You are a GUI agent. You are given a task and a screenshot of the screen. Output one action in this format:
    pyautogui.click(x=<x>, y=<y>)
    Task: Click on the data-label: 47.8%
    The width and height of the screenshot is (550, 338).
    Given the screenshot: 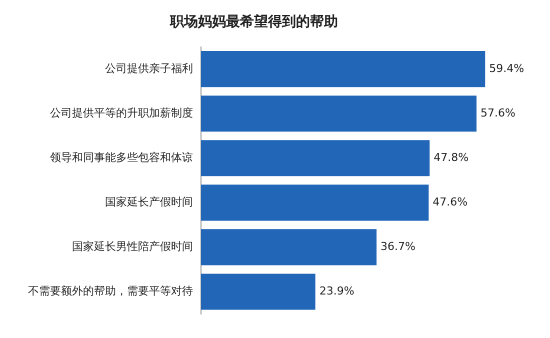 What is the action you would take?
    pyautogui.click(x=451, y=157)
    